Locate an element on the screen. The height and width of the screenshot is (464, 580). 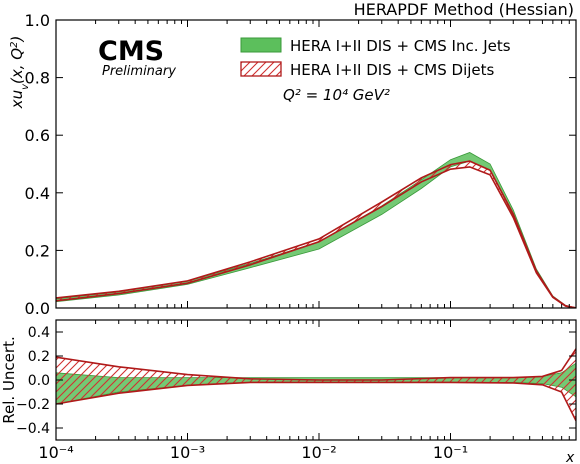
cms-logo: CMS is located at coordinates (131, 51).